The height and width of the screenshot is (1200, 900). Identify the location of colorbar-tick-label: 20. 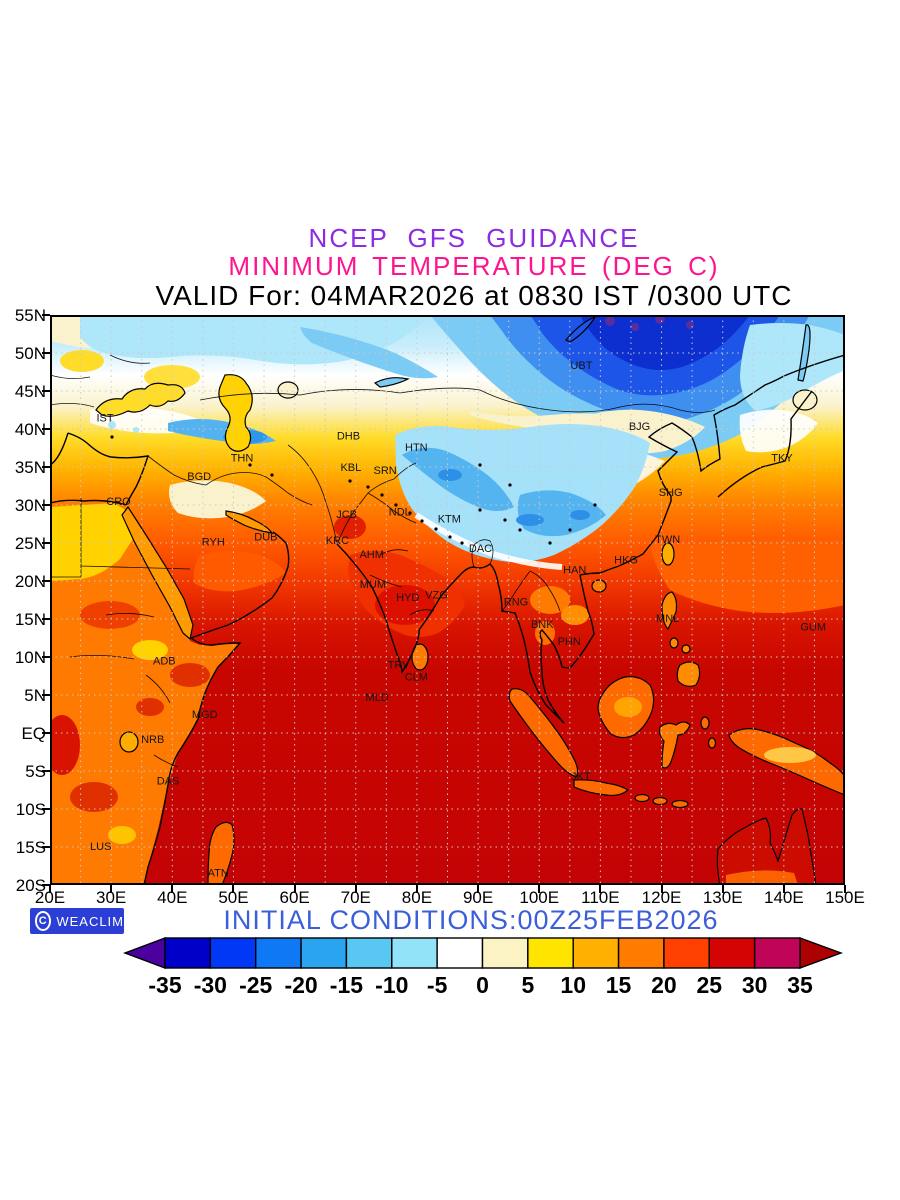
(664, 985).